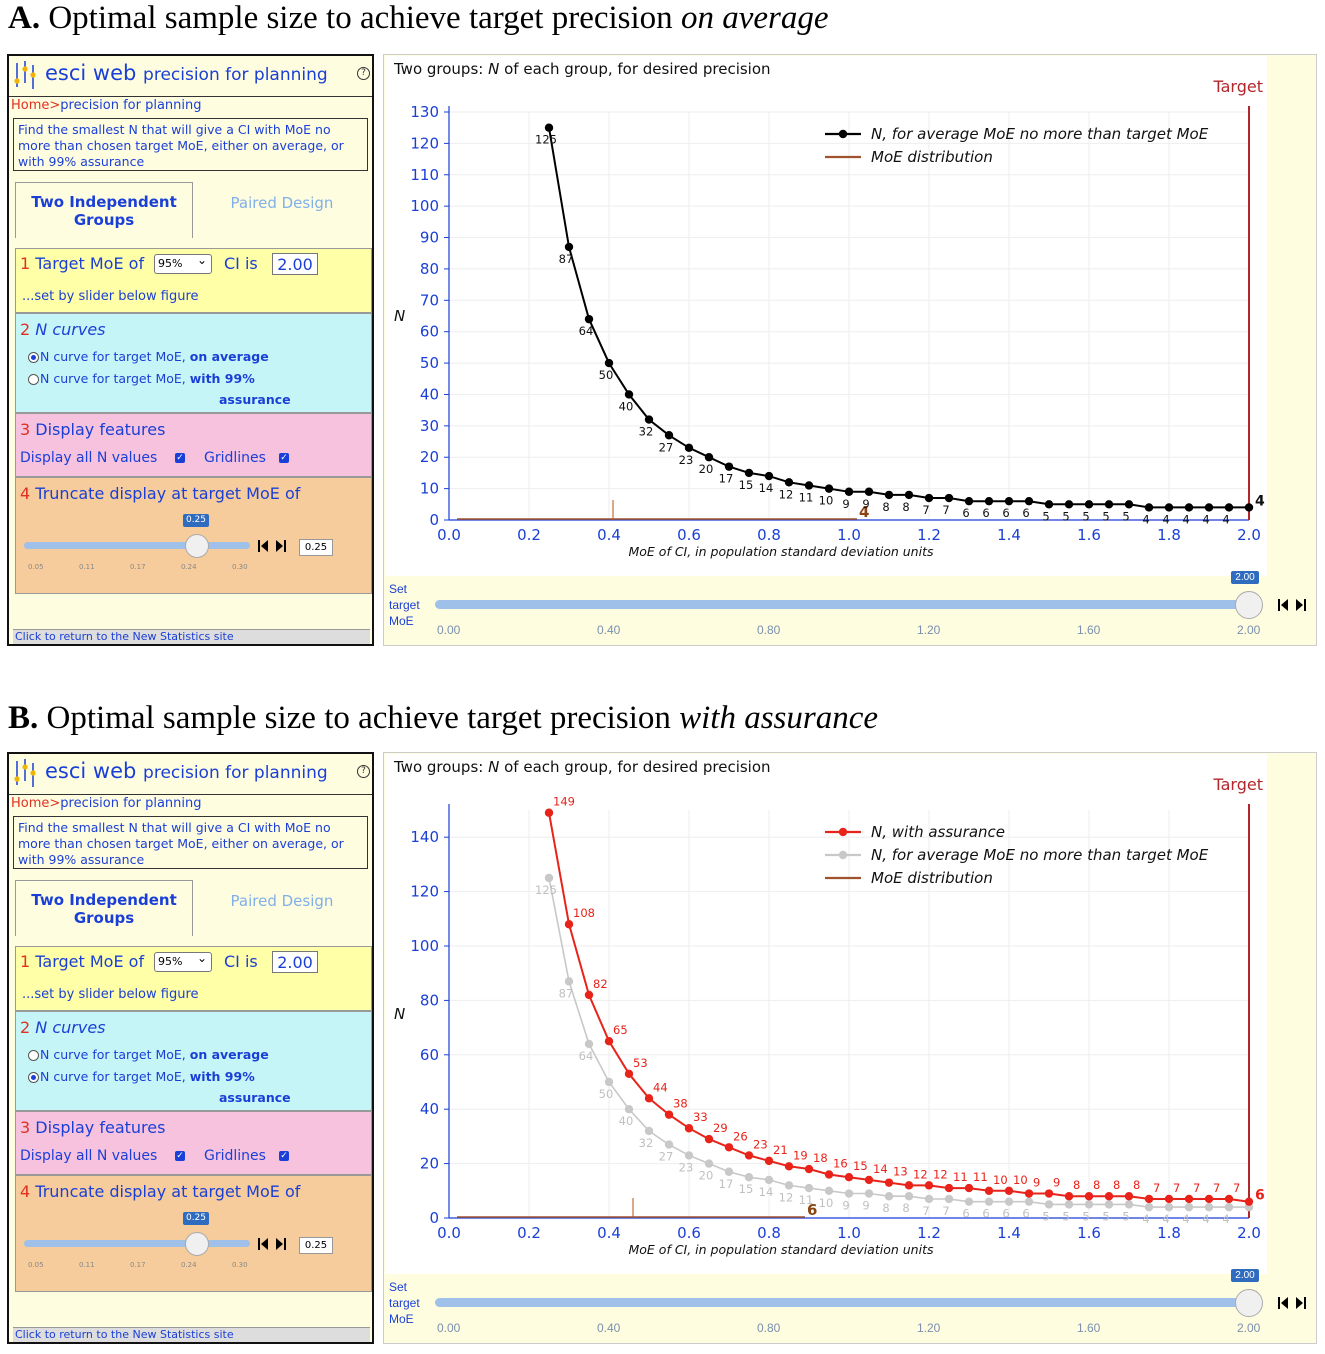 This screenshot has width=1325, height=1354. What do you see at coordinates (769, 1233) in the screenshot?
I see `x-tick-label: 0.8` at bounding box center [769, 1233].